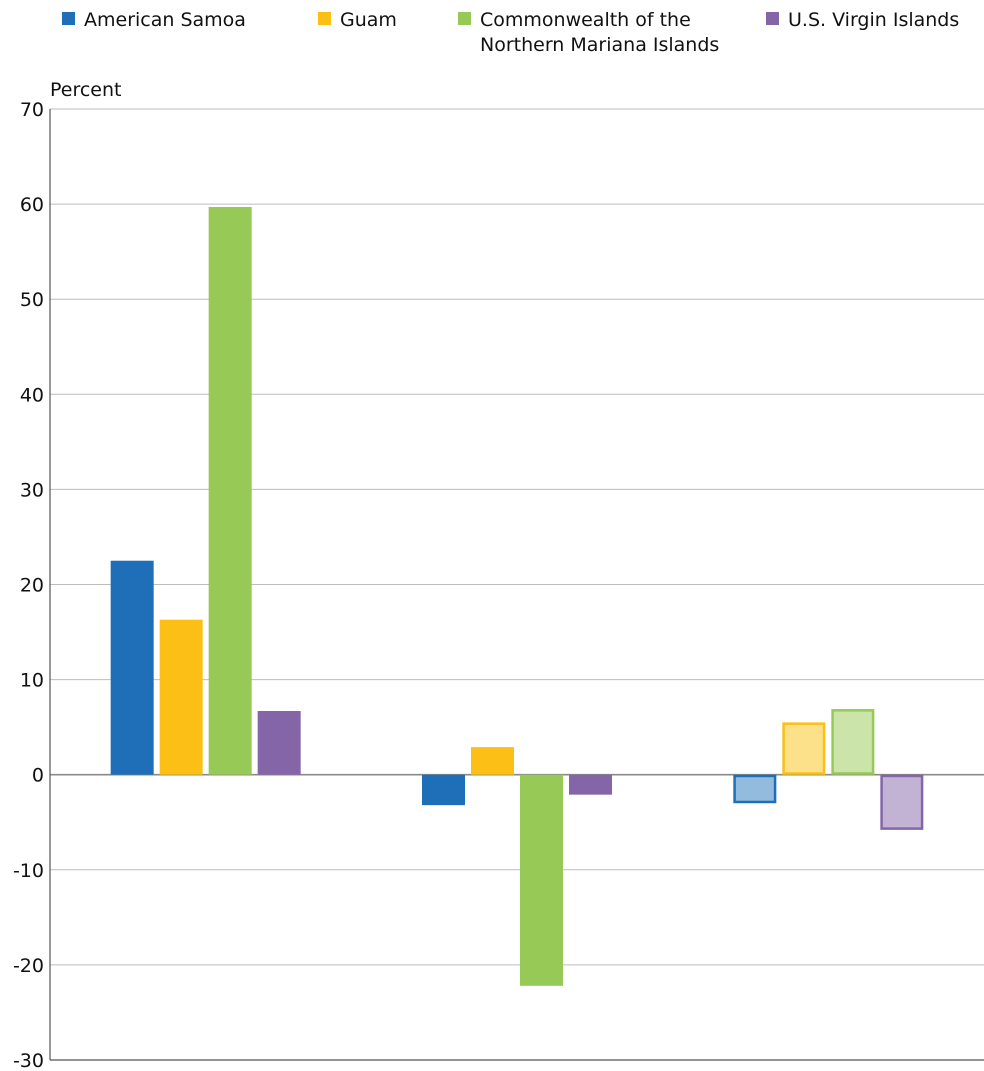 This screenshot has height=1071, width=984. Describe the element at coordinates (32, 205) in the screenshot. I see `y-tick-label: 60` at that location.